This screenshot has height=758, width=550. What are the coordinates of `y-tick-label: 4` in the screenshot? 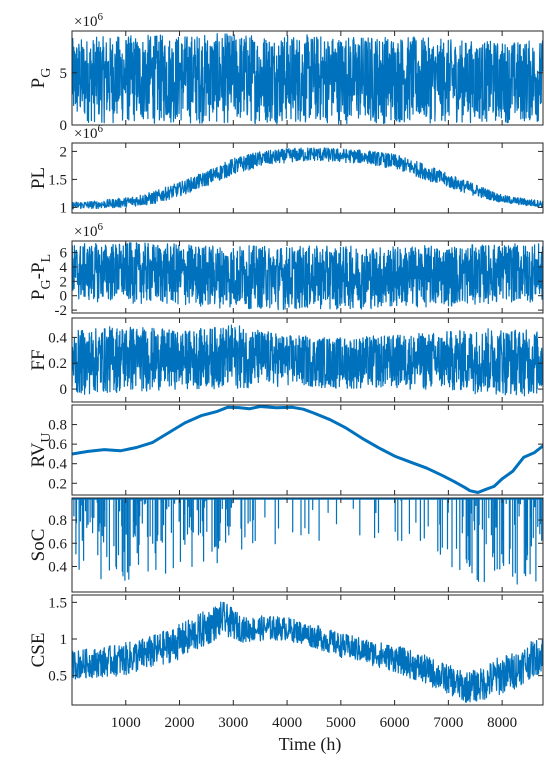 It's located at (64, 268).